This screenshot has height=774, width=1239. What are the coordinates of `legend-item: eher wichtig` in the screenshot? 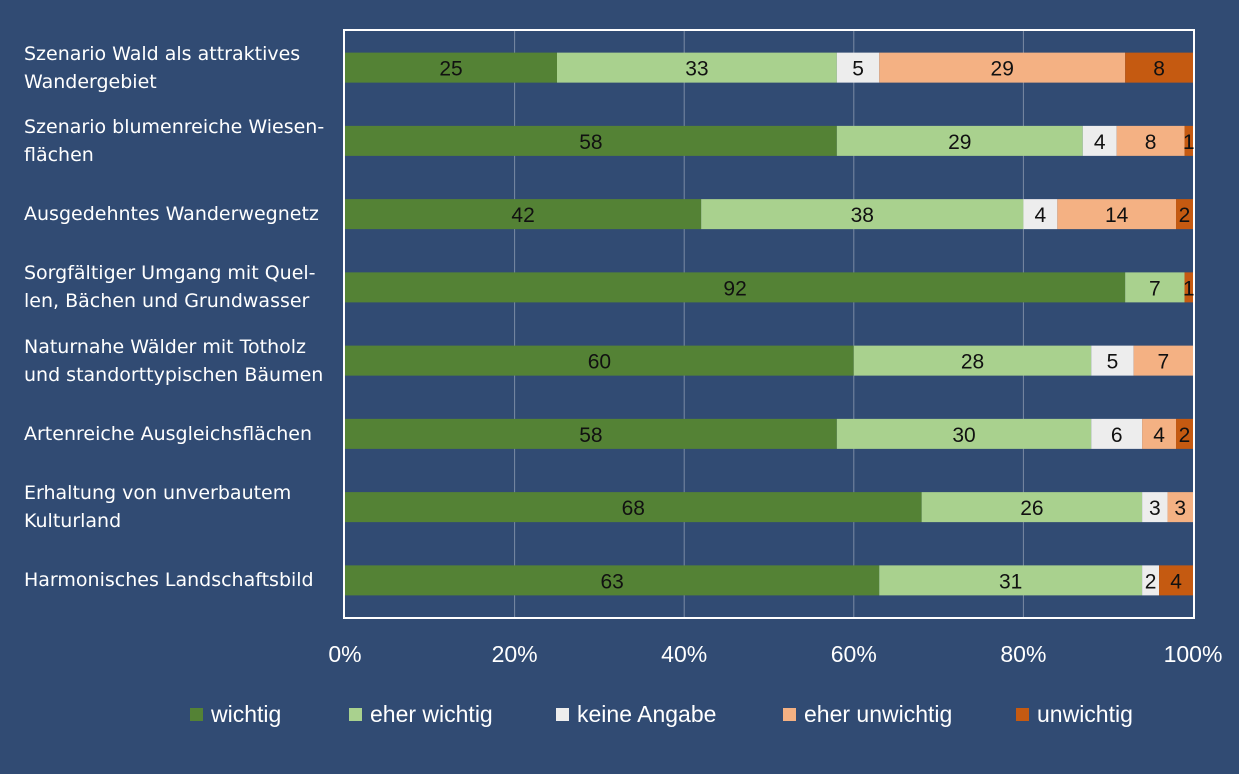 It's located at (421, 714).